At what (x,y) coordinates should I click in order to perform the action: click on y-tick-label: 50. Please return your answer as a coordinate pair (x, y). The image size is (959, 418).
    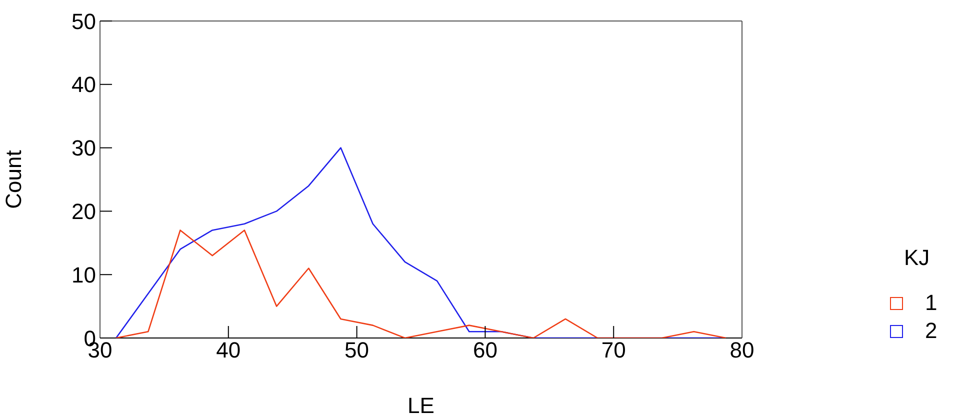
    Looking at the image, I should click on (84, 21).